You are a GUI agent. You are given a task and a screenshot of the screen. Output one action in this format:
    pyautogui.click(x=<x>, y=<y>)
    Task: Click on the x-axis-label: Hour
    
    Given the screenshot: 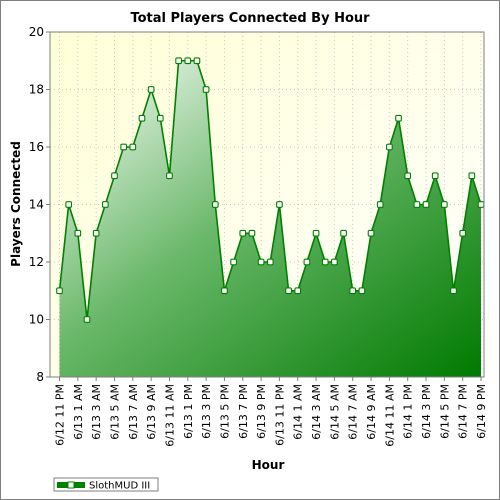 What is the action you would take?
    pyautogui.click(x=268, y=465)
    